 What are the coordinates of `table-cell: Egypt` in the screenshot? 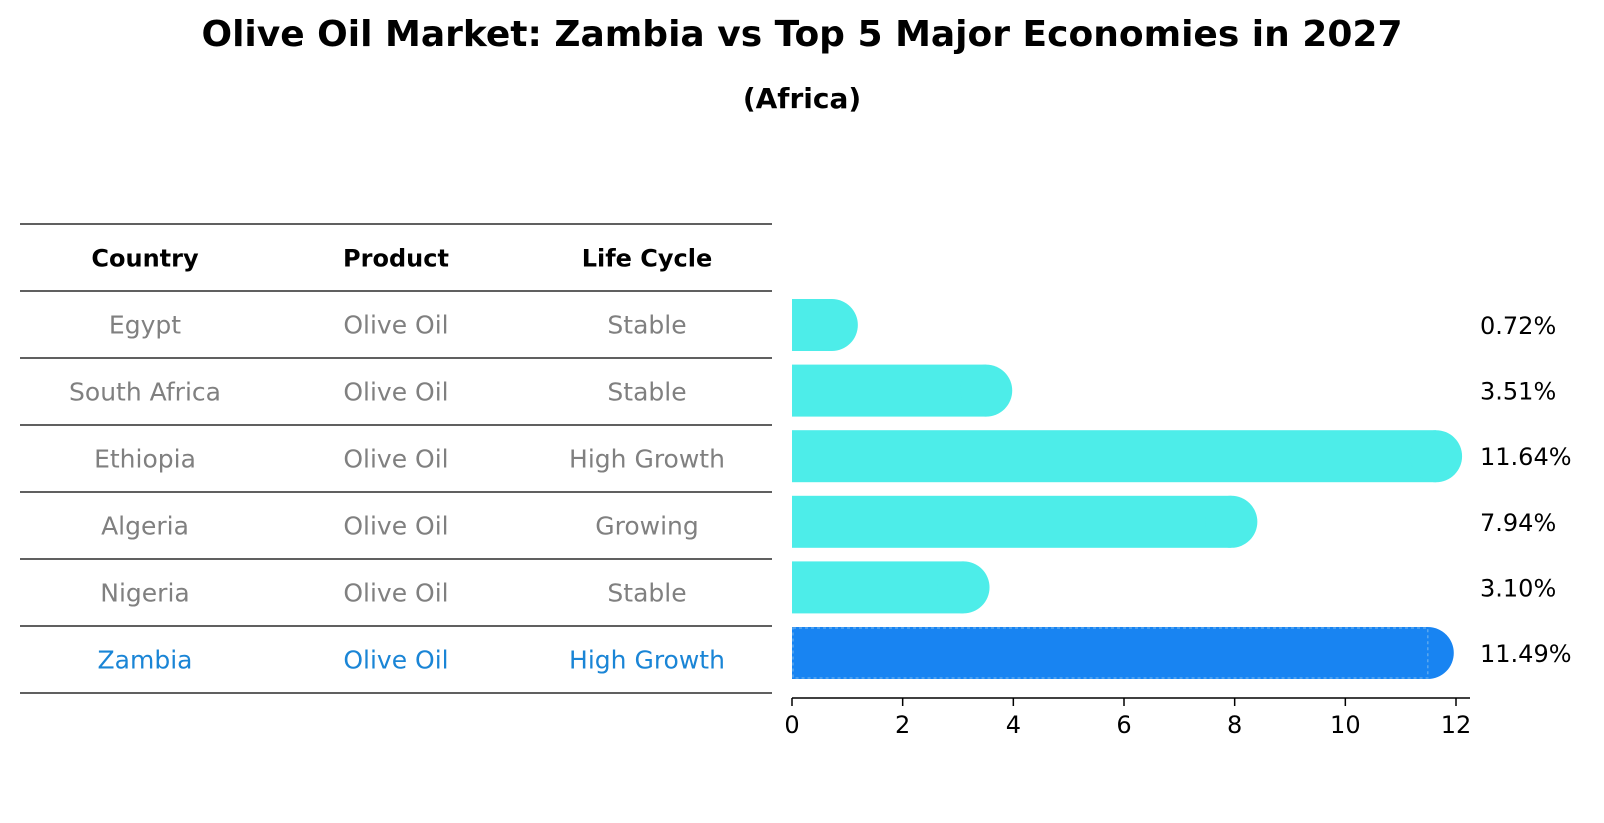 It's located at (145, 325).